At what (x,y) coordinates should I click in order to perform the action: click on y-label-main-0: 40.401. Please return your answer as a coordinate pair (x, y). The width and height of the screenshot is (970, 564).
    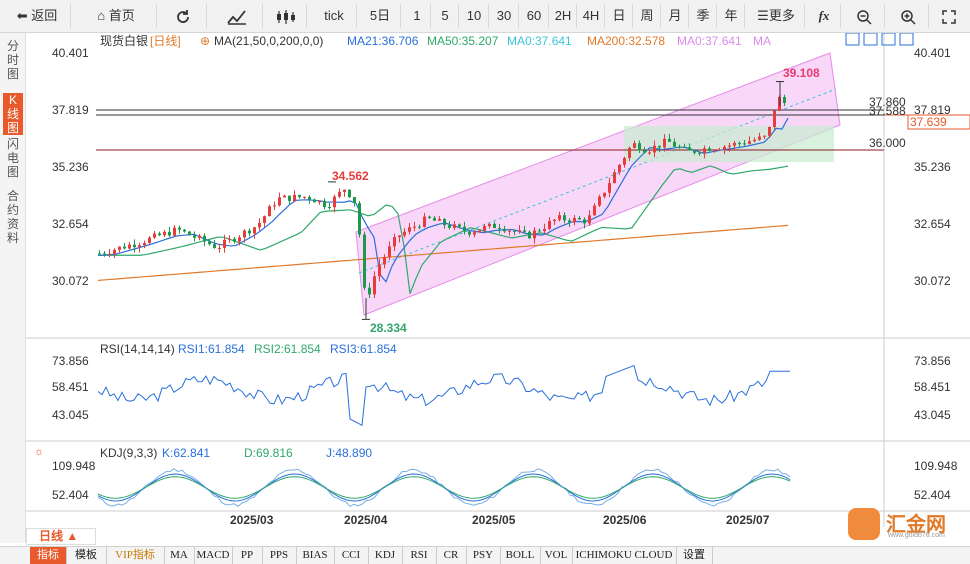
    Looking at the image, I should click on (70, 53).